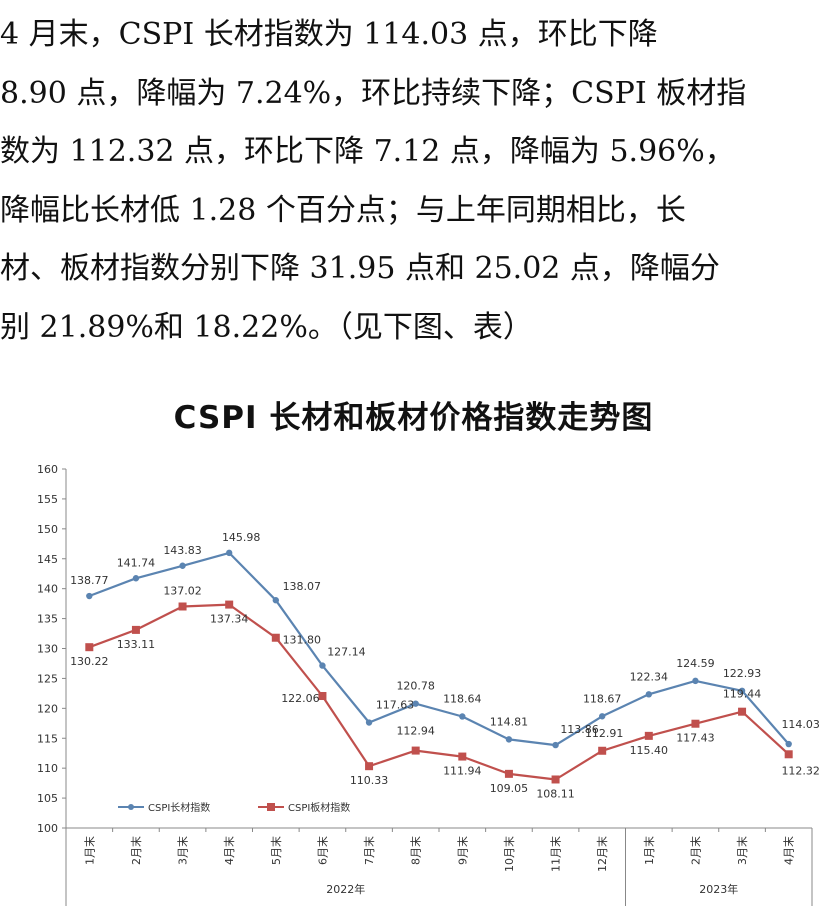 The image size is (827, 917). What do you see at coordinates (89, 661) in the screenshot?
I see `data-label: 130.22` at bounding box center [89, 661].